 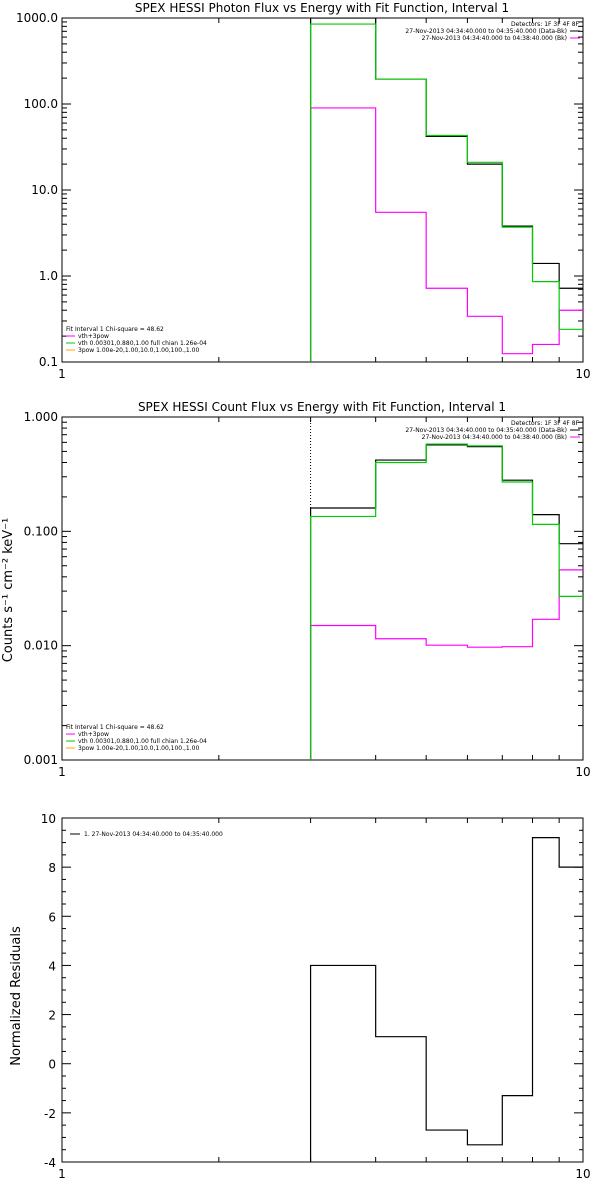 What do you see at coordinates (48, 819) in the screenshot?
I see `resid-y-tick-label: 10` at bounding box center [48, 819].